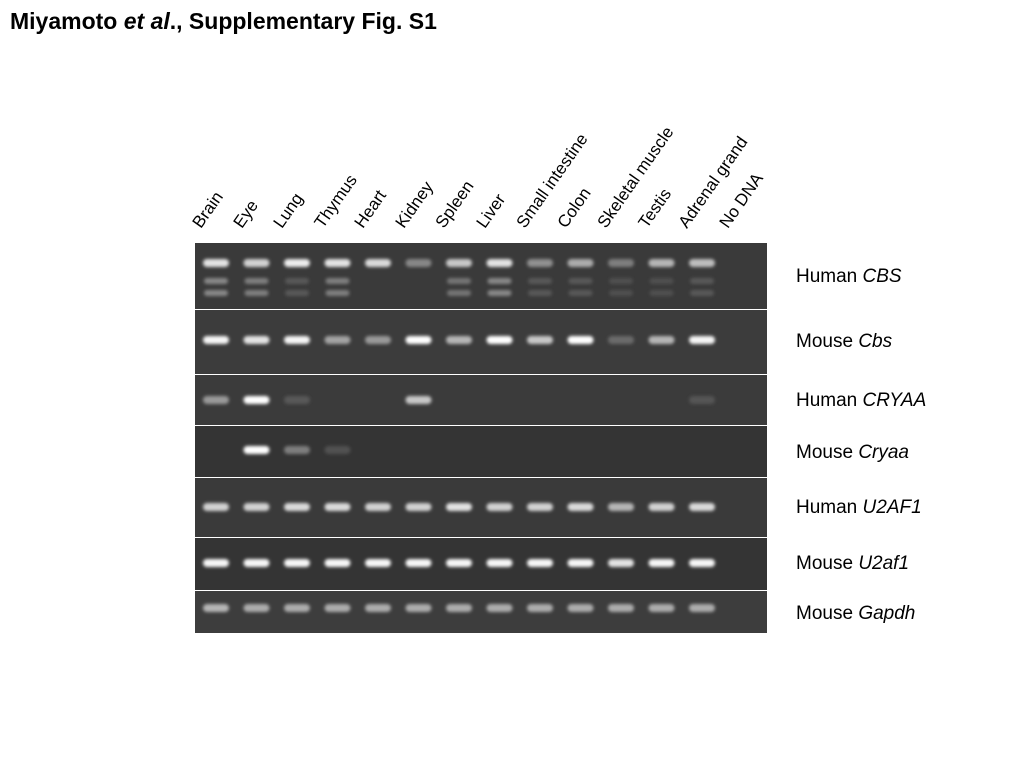 This screenshot has height=768, width=1024. Describe the element at coordinates (887, 613) in the screenshot. I see `row-gene: Gapdh` at that location.